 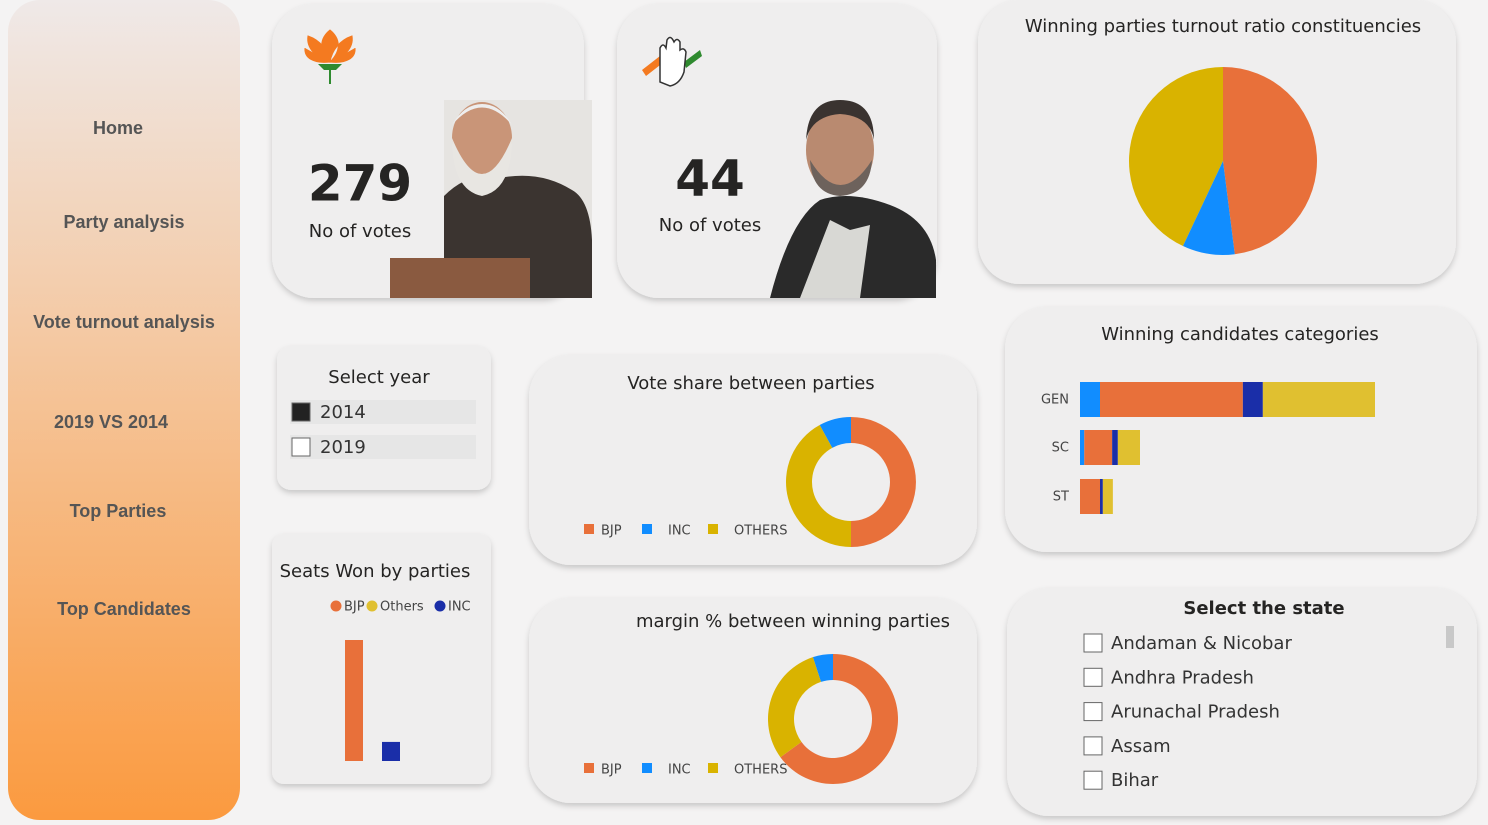 What do you see at coordinates (710, 179) in the screenshot?
I see `card-value: 44` at bounding box center [710, 179].